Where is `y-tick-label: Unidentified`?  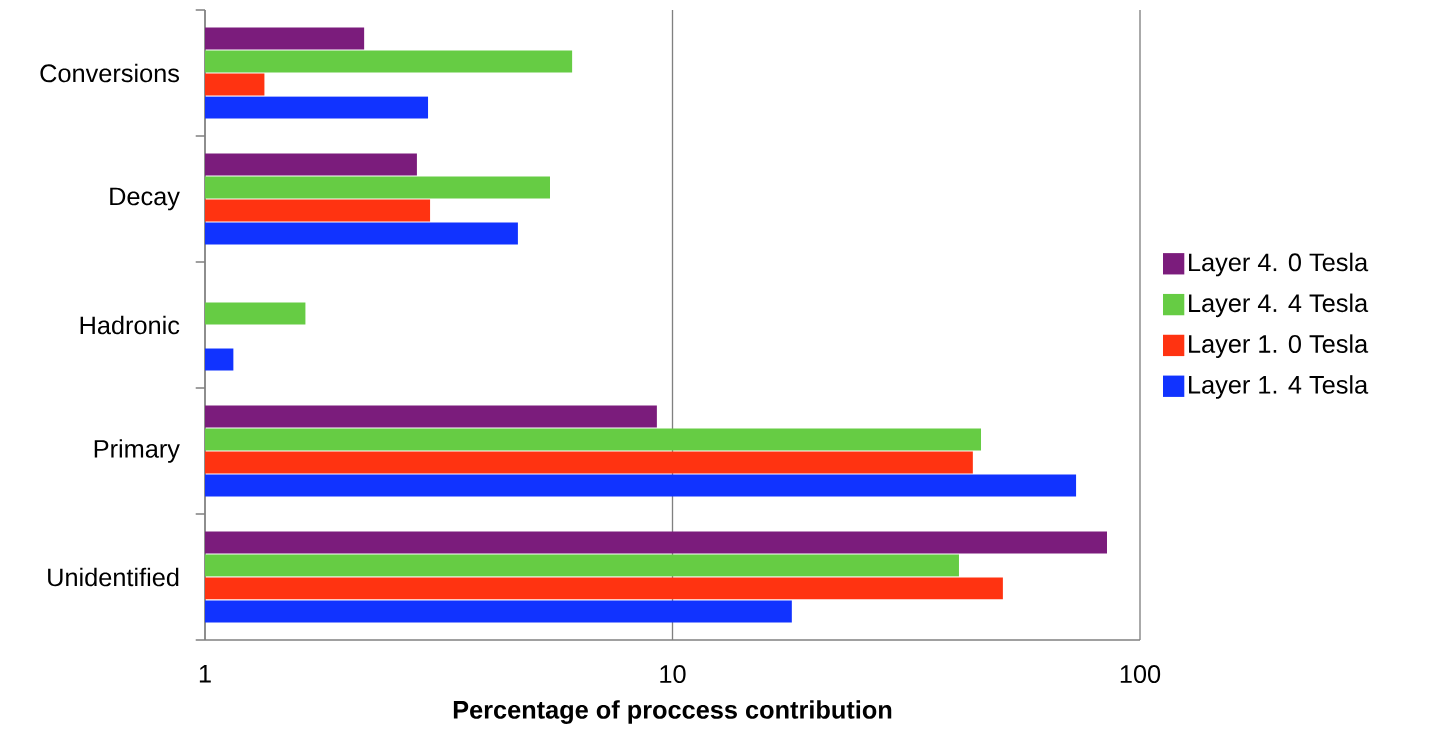 y-tick-label: Unidentified is located at coordinates (113, 577).